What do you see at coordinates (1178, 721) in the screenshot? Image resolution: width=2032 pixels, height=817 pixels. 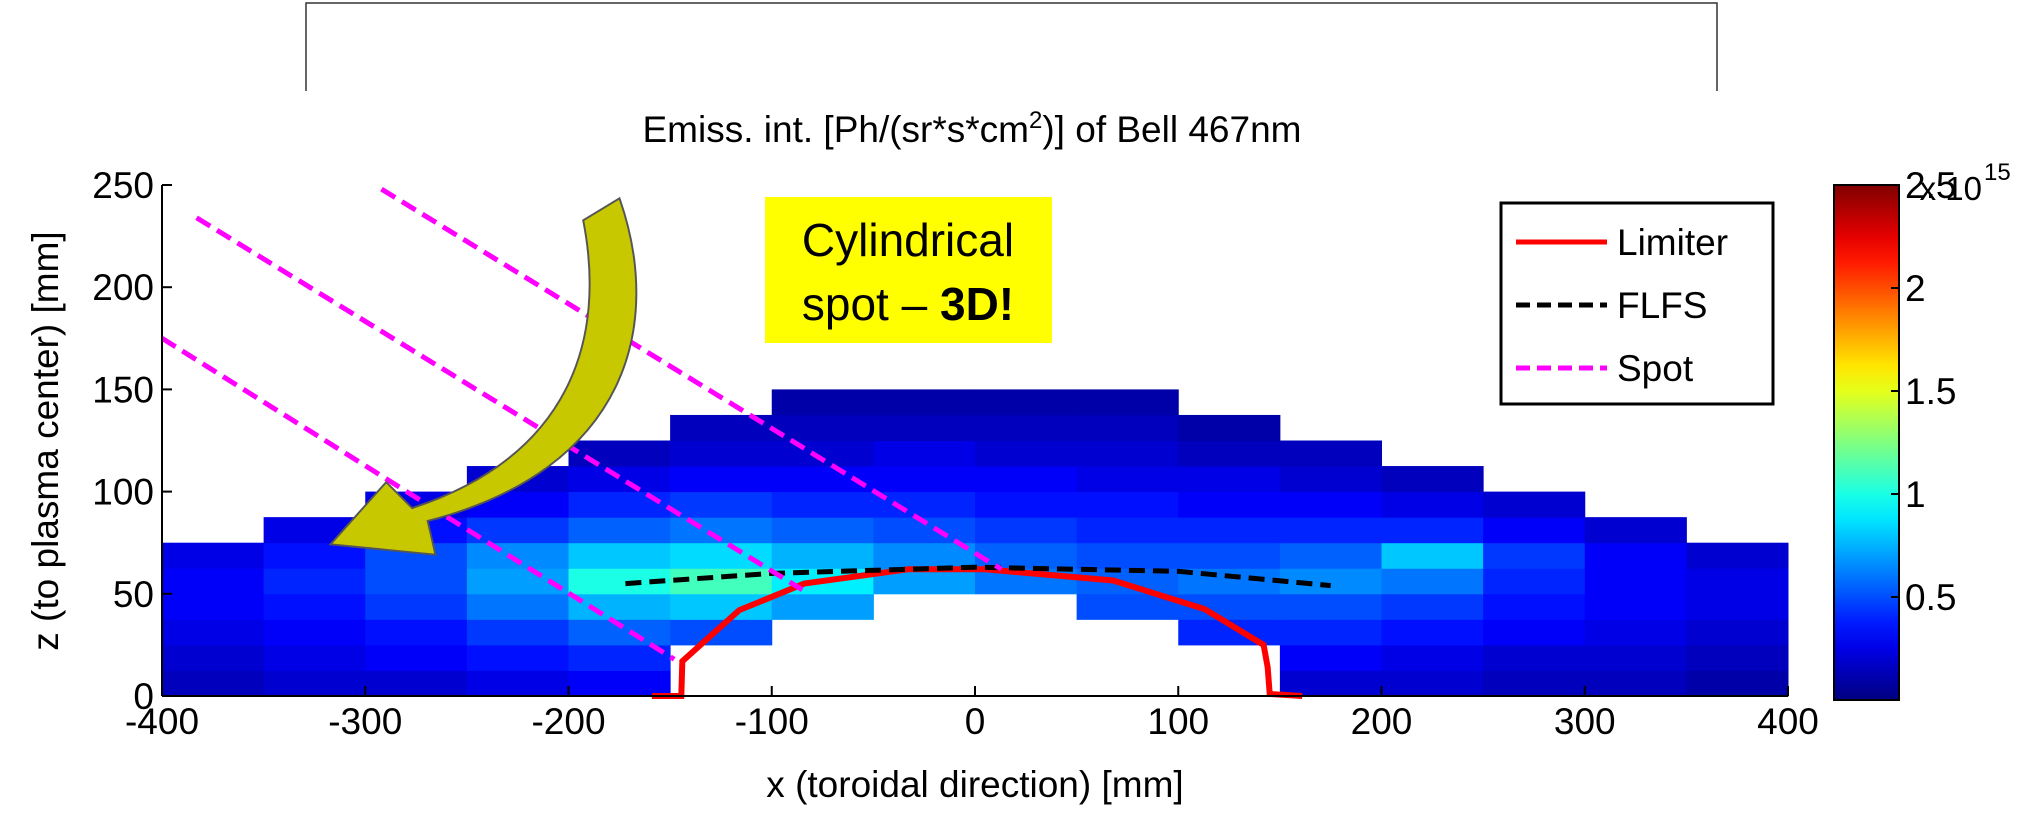 I see `x-tick-label: 100` at bounding box center [1178, 721].